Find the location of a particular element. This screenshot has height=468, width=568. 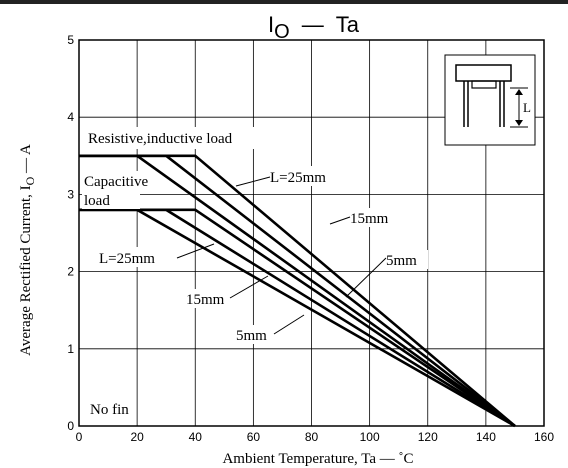

label-resistive: Resistive,inductive load is located at coordinates (160, 139).